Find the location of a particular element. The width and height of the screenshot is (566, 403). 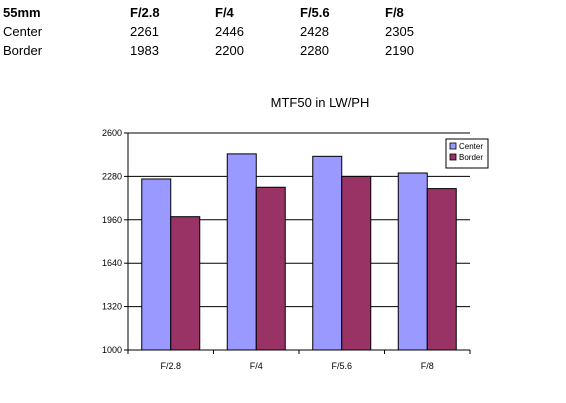

x-tick-label: F/8 is located at coordinates (427, 366).